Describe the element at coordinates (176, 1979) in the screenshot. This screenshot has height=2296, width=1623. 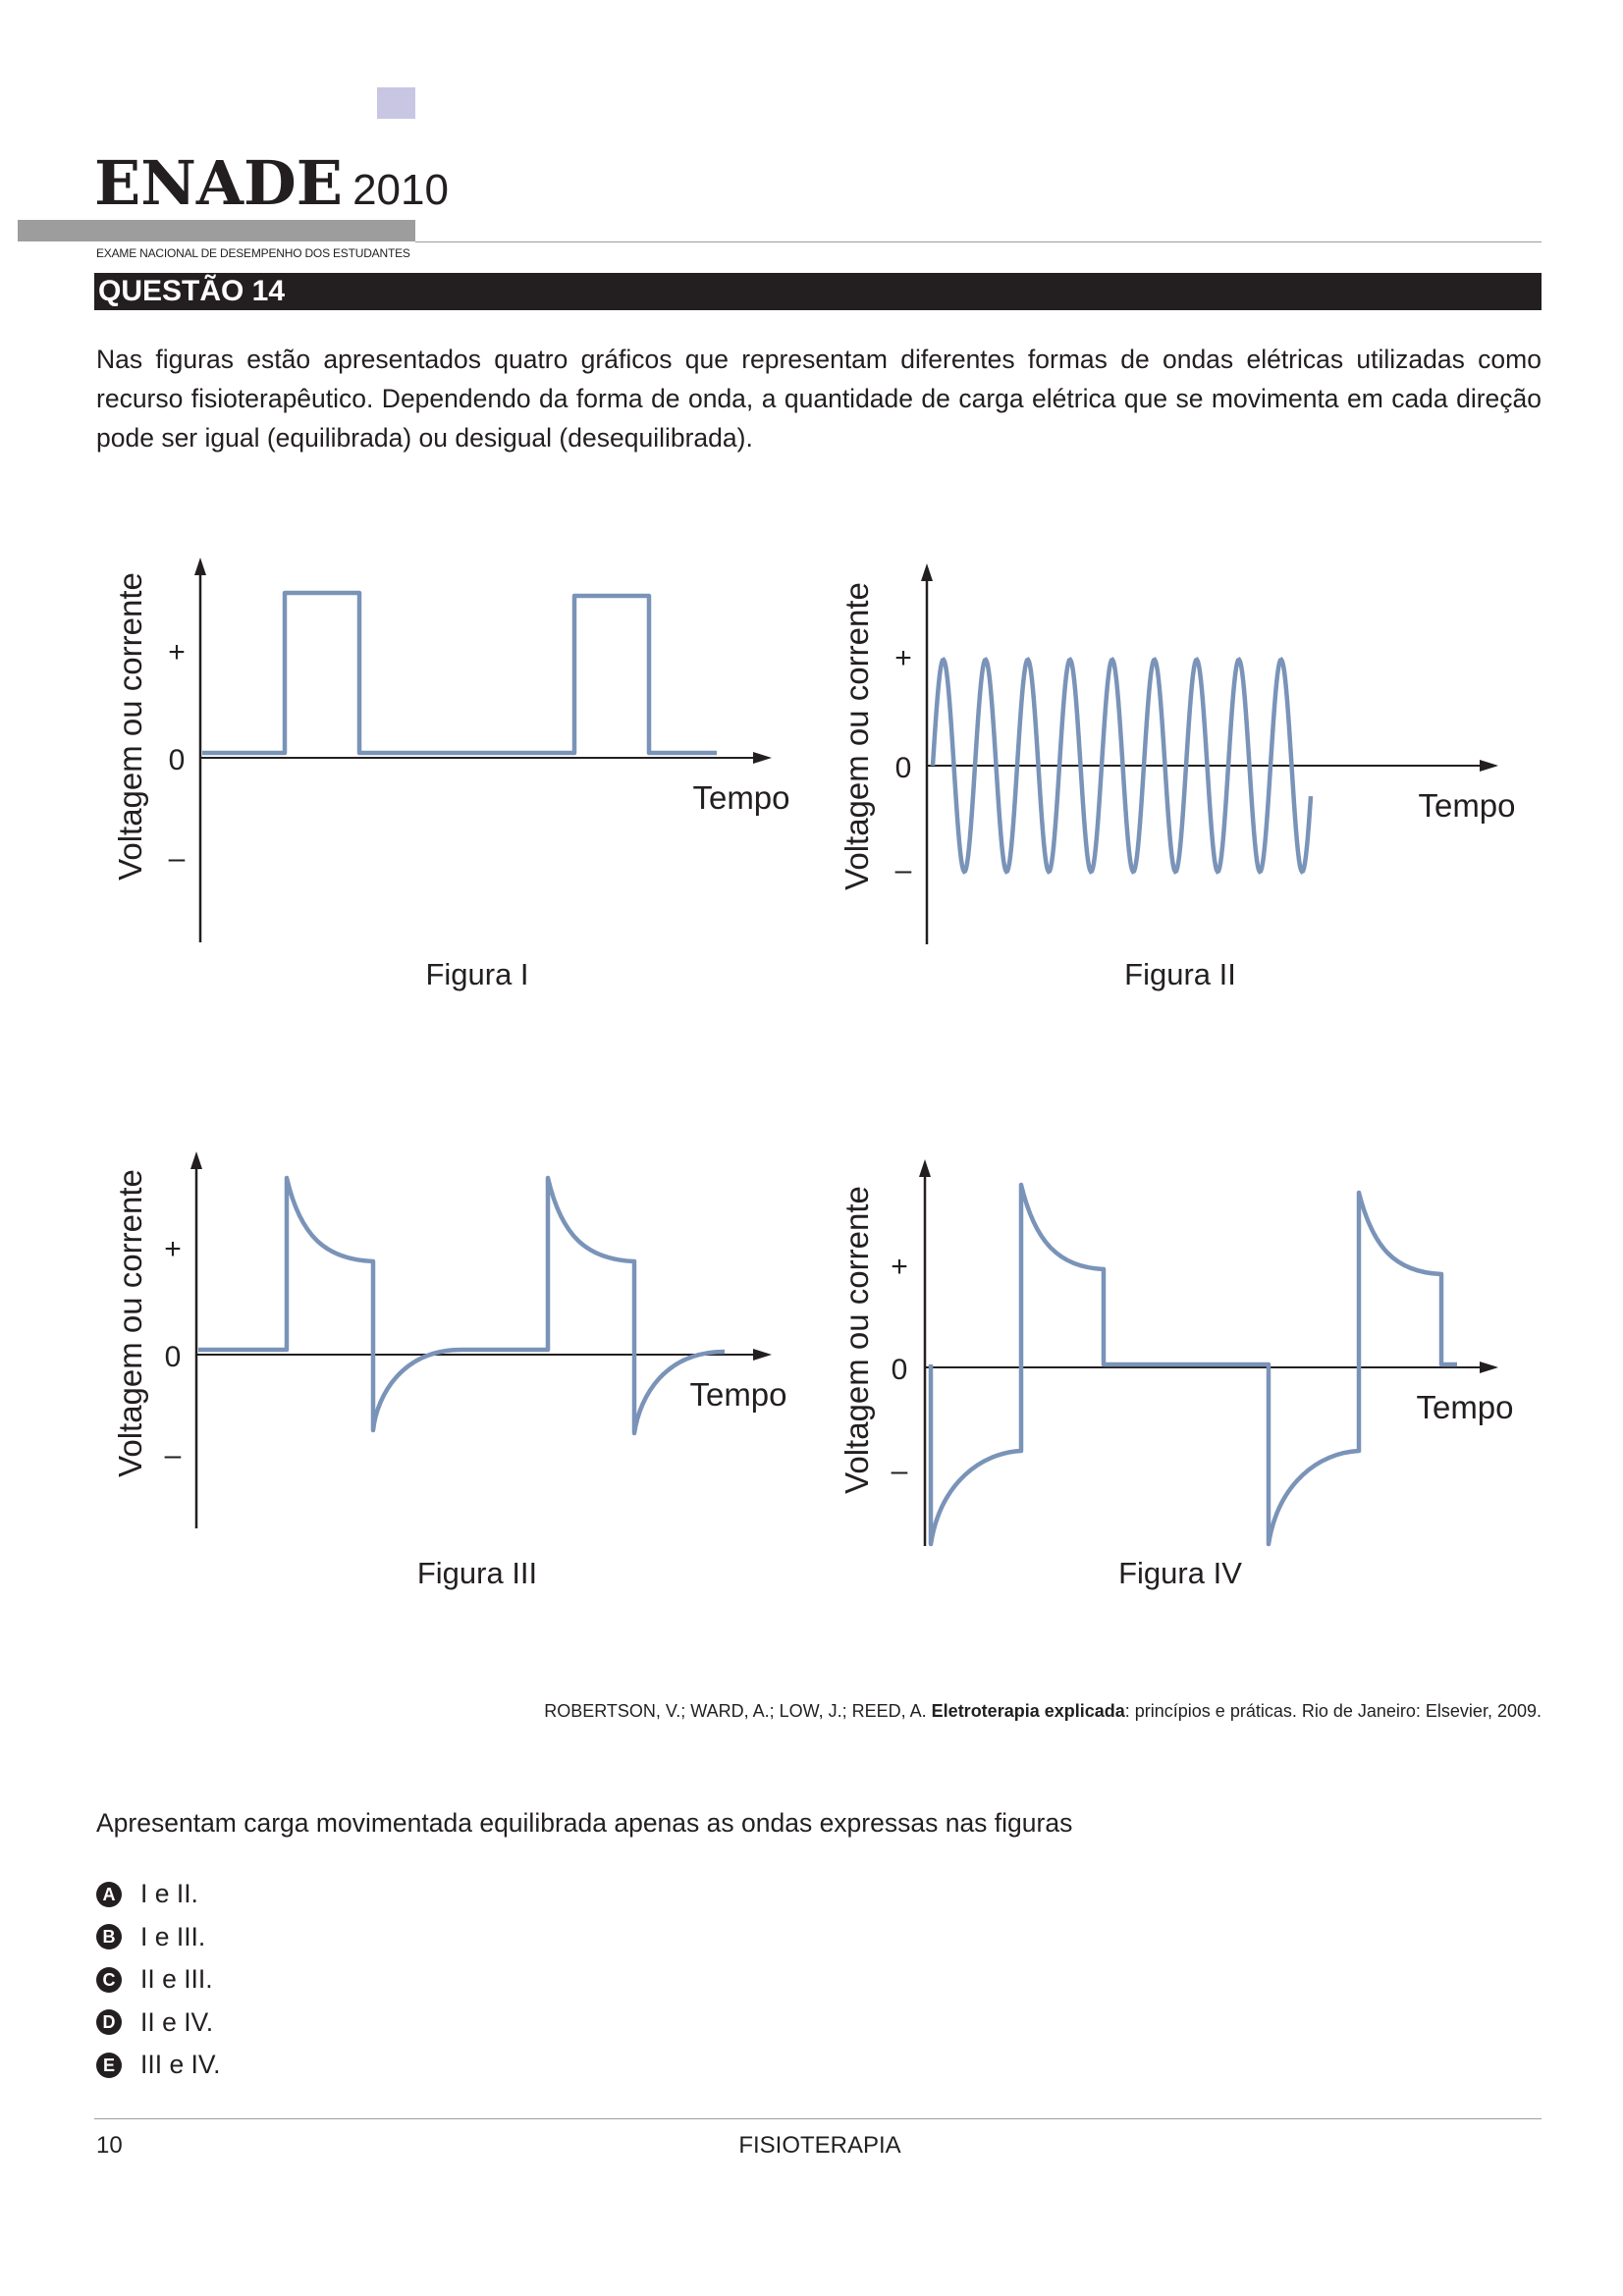
I see `option-c-text: II e III.` at that location.